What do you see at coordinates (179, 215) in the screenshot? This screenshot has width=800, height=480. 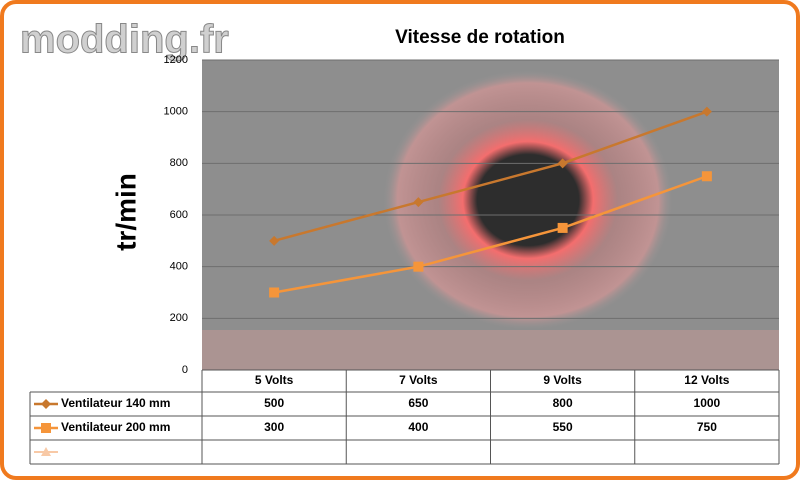 I see `y-tick-label: 600` at bounding box center [179, 215].